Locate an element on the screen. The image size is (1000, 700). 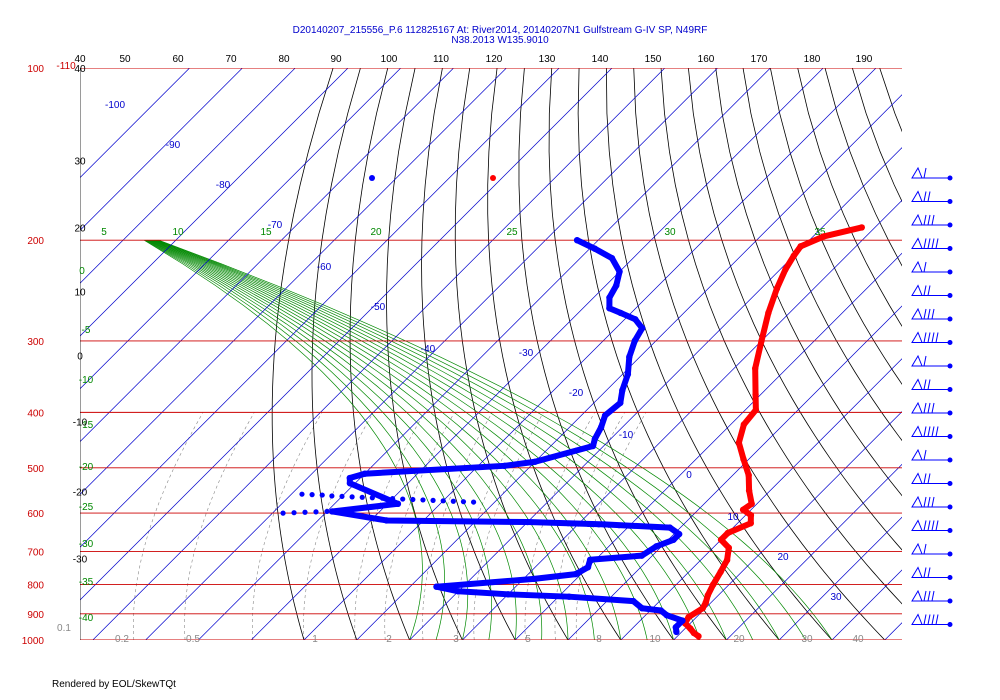
pressure-tick-label: 500 is located at coordinates (35, 469).